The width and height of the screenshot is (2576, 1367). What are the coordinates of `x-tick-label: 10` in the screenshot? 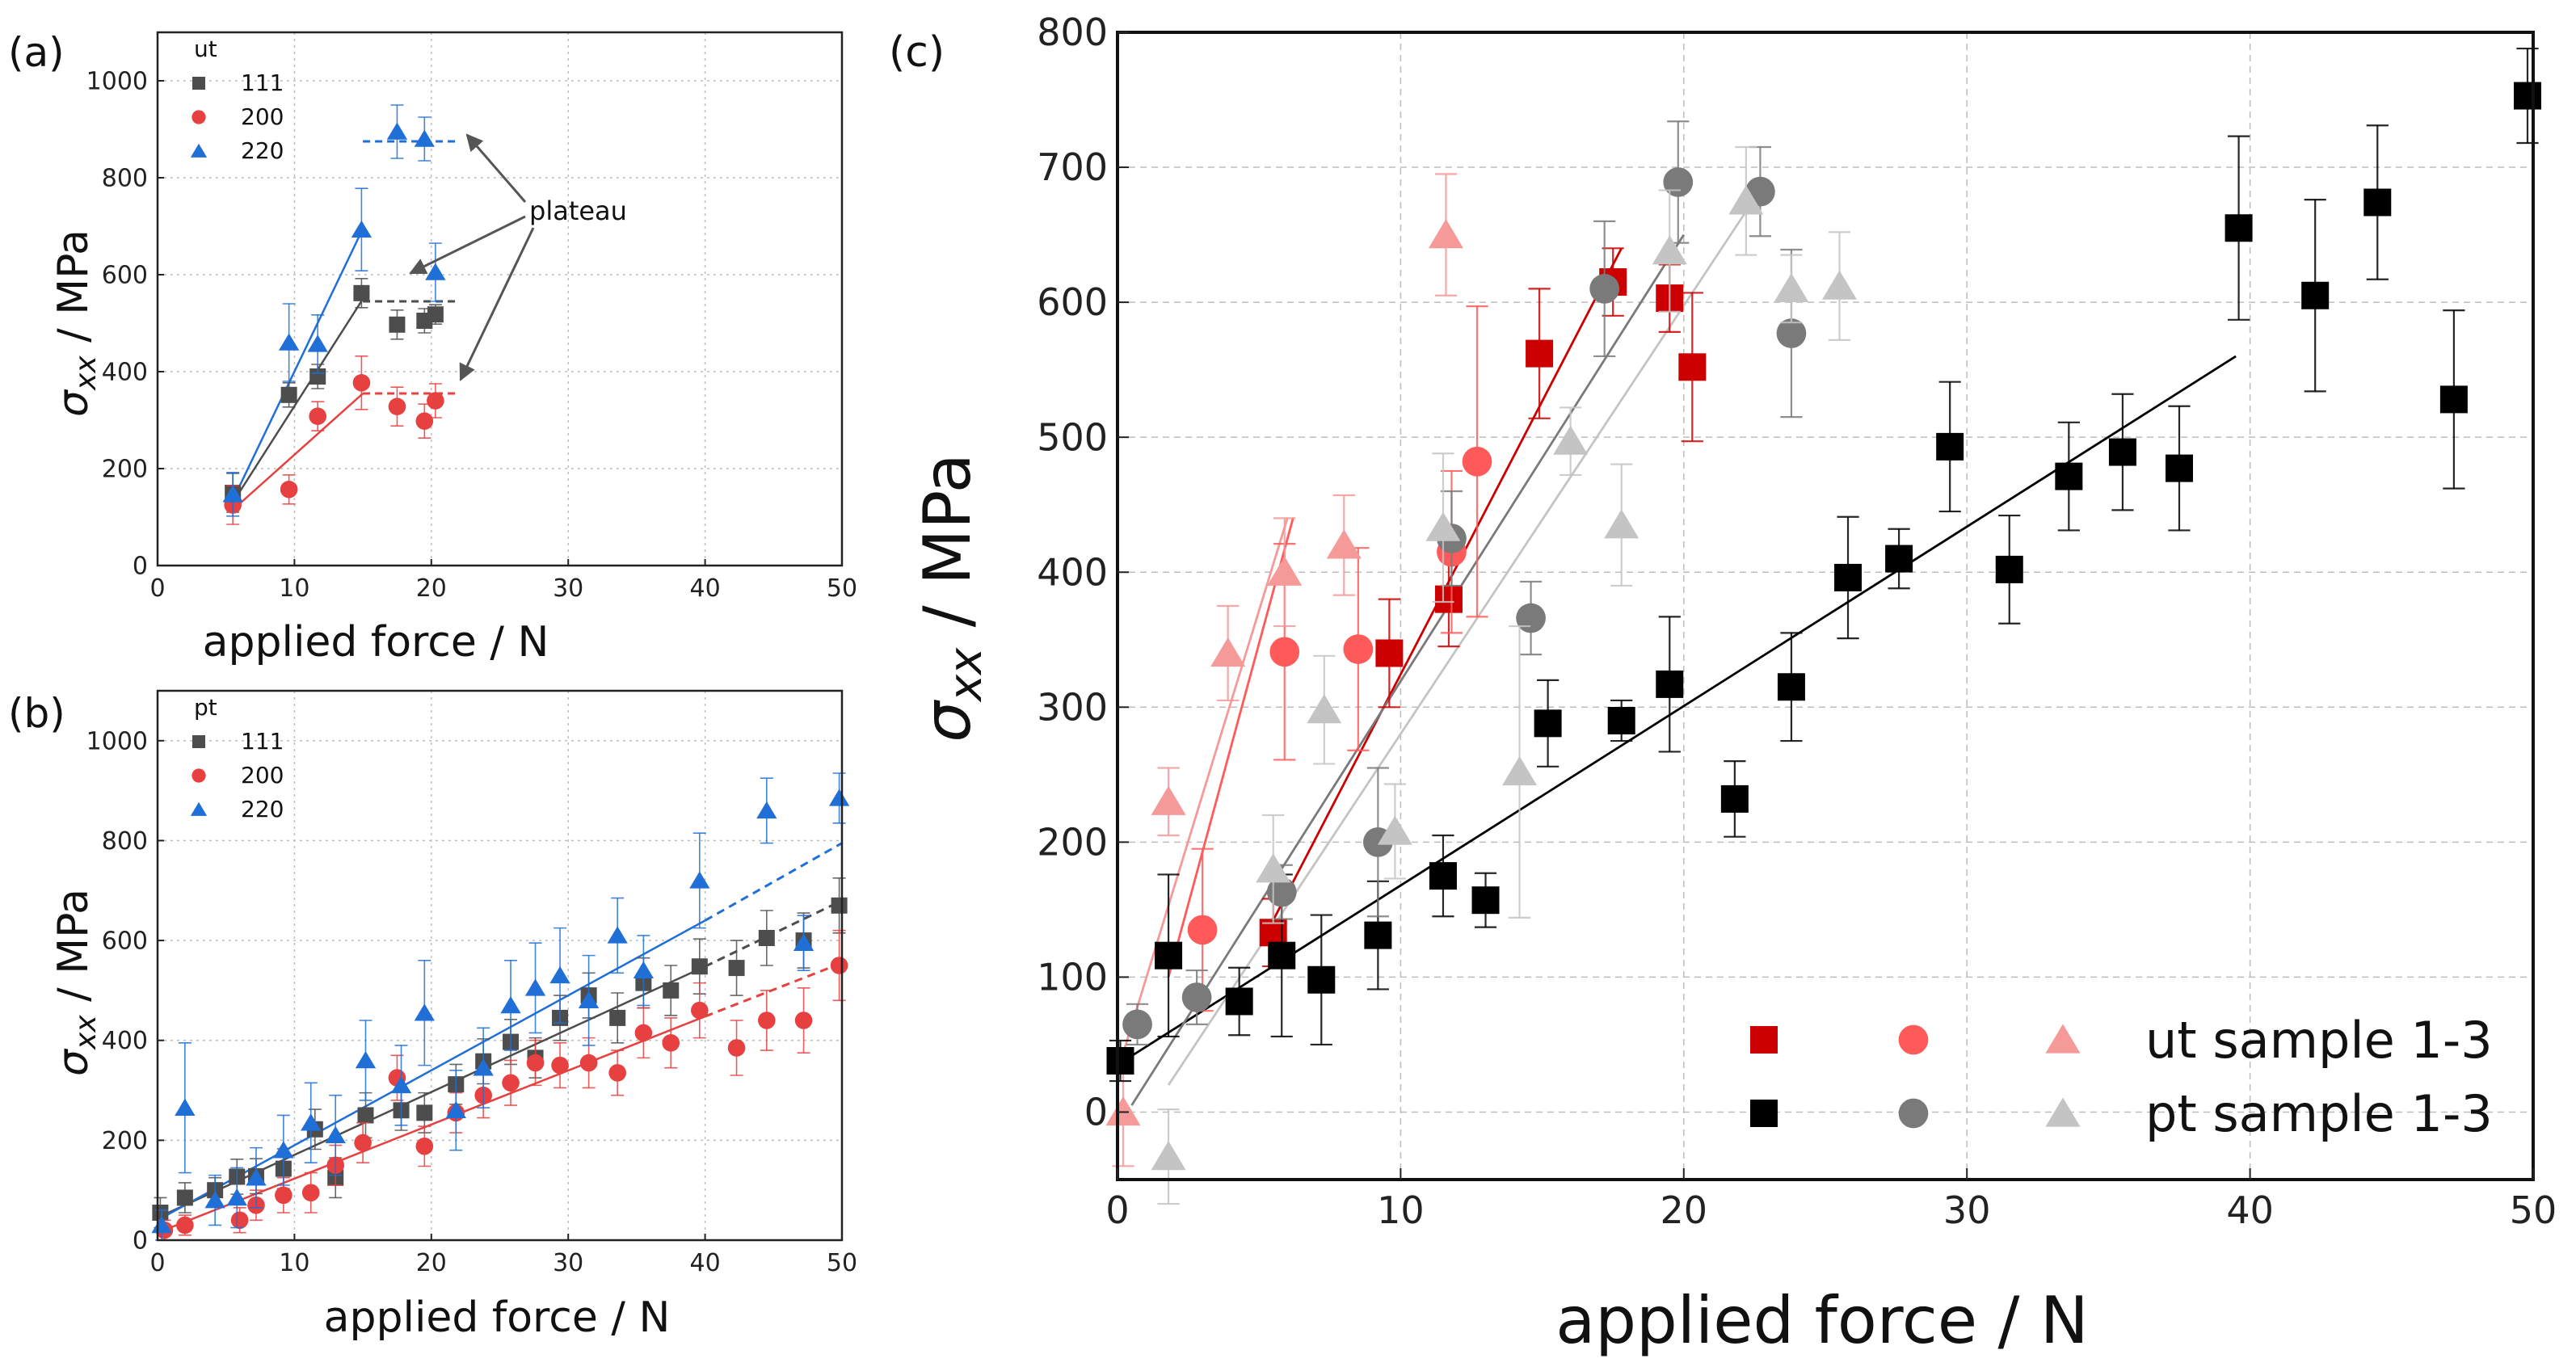 It's located at (294, 588).